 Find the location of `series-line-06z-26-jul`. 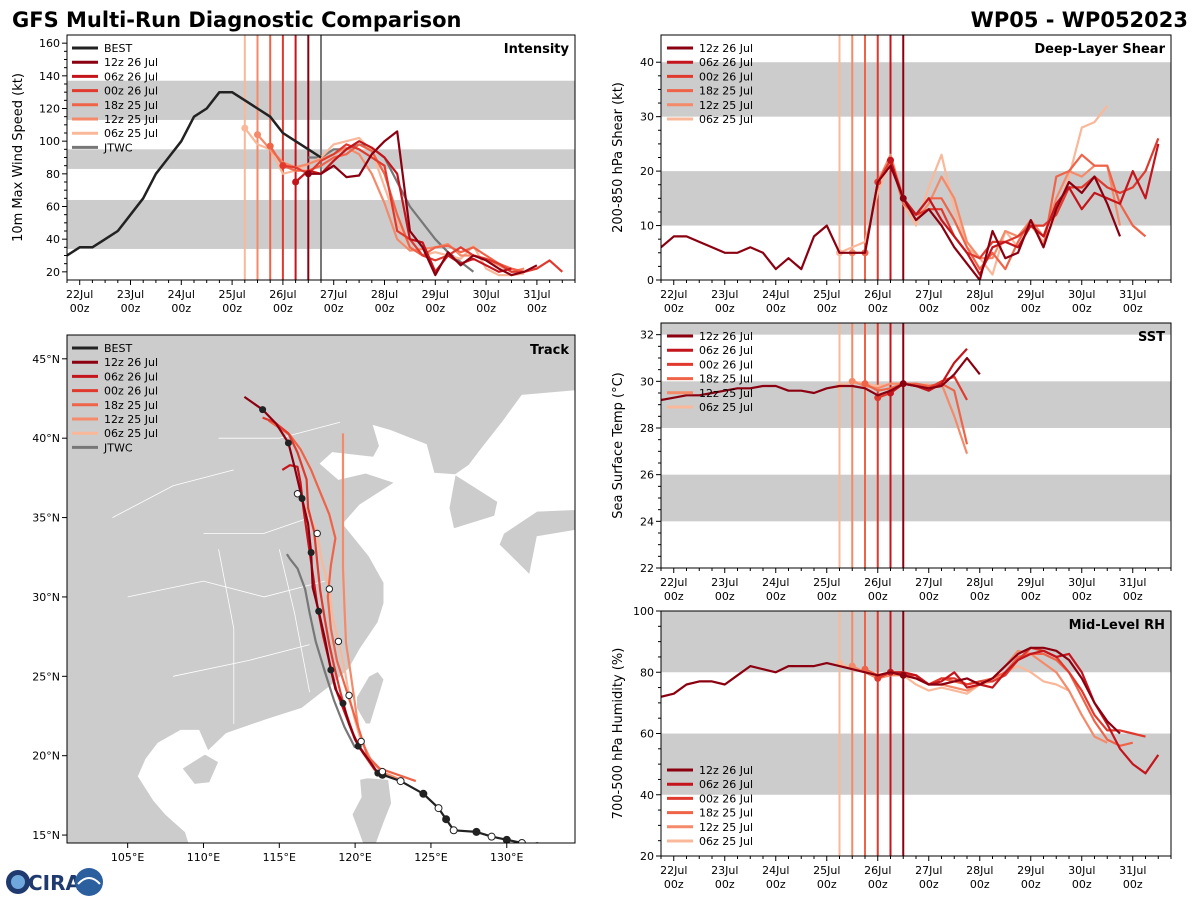

series-line-06z-26-jul is located at coordinates (403, 206).